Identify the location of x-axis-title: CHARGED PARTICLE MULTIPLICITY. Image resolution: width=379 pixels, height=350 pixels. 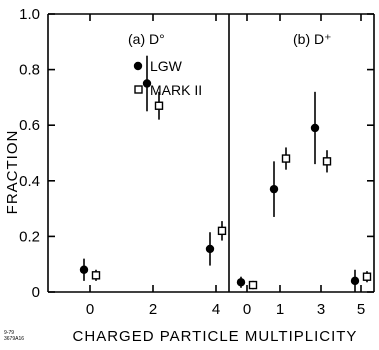
(215, 336).